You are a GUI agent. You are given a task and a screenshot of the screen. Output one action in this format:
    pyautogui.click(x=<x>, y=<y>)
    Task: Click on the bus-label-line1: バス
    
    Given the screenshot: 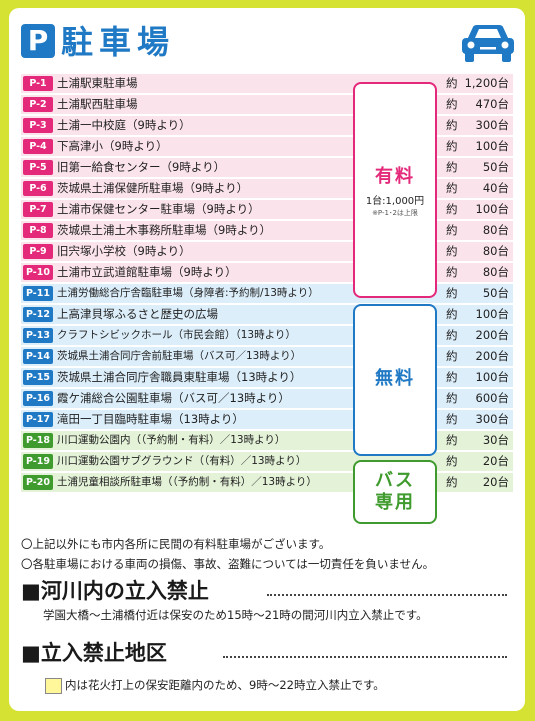 What is the action you would take?
    pyautogui.click(x=395, y=480)
    